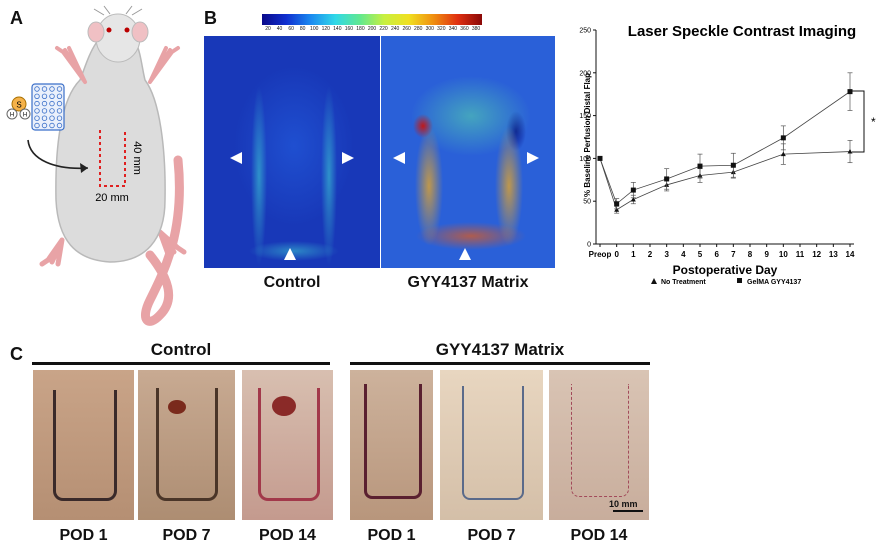  I want to click on colorbar-tick-label: 220, so click(383, 29).